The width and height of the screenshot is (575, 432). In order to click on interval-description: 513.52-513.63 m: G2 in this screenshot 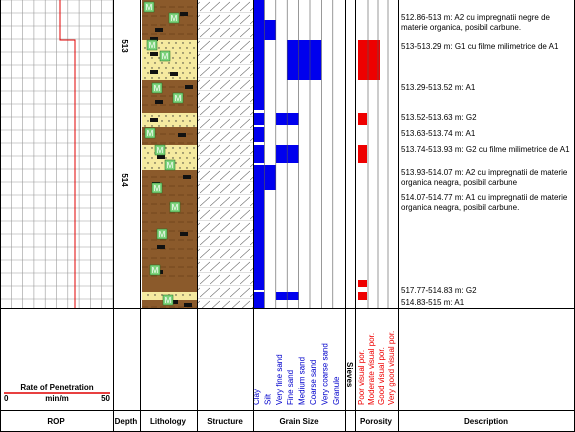, I will do `click(439, 117)`.